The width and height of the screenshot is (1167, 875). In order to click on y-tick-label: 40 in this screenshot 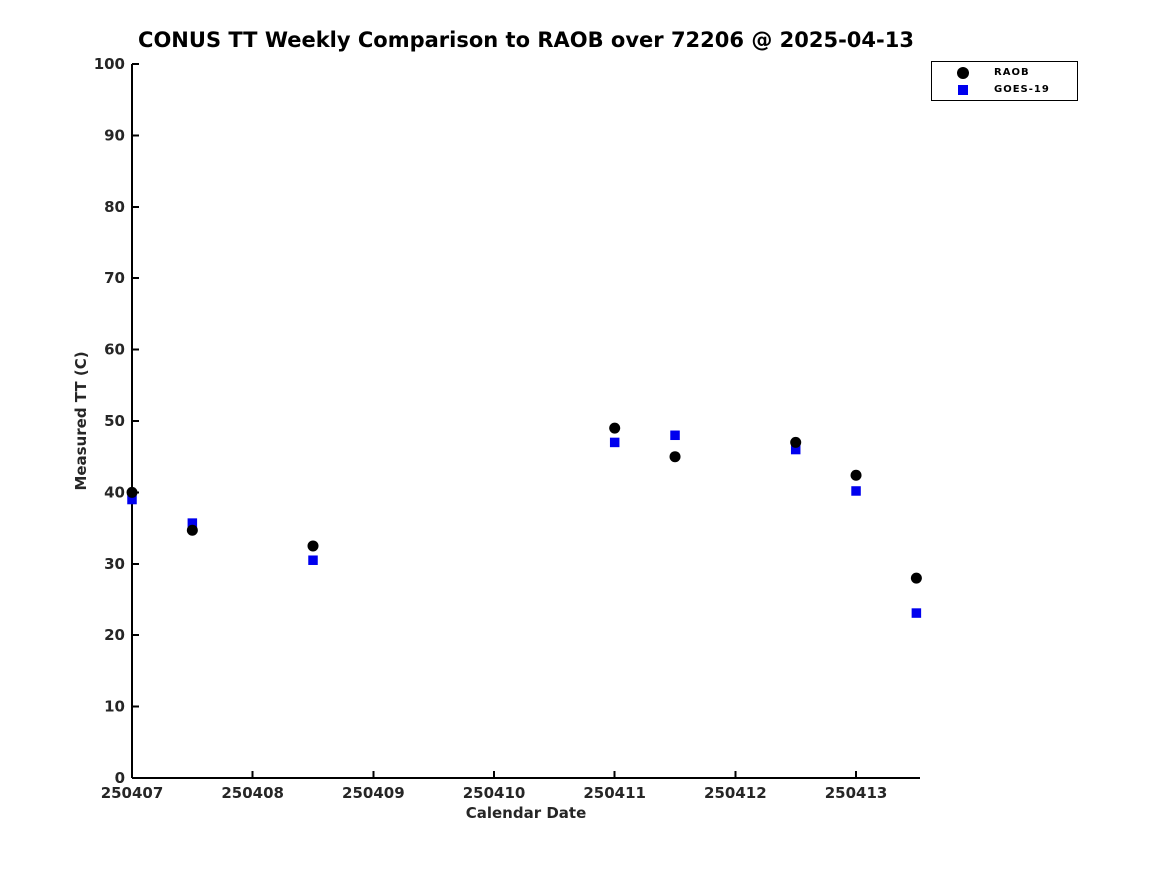, I will do `click(114, 492)`.